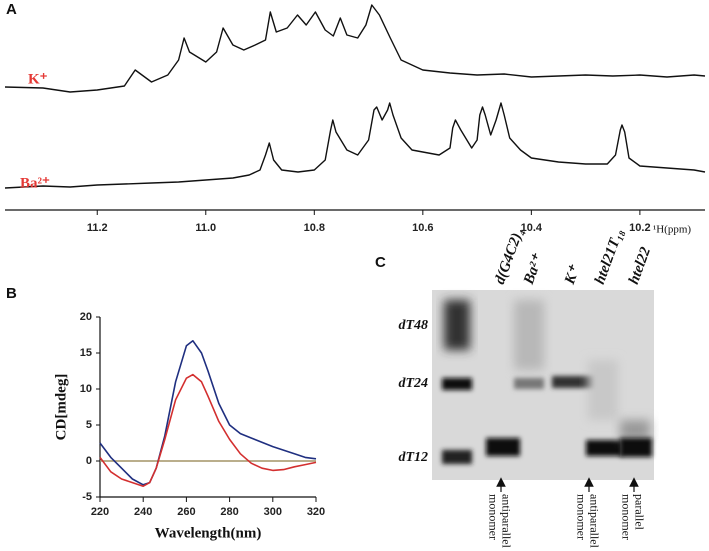 This screenshot has height=551, width=709. What do you see at coordinates (573, 274) in the screenshot?
I see `lane-label: K⁺` at bounding box center [573, 274].